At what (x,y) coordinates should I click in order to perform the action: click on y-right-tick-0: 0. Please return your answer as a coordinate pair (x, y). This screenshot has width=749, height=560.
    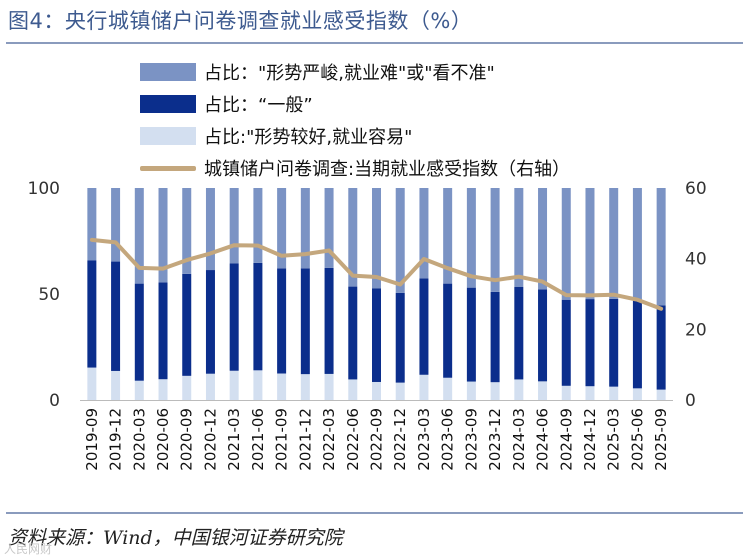
    Looking at the image, I should click on (690, 401).